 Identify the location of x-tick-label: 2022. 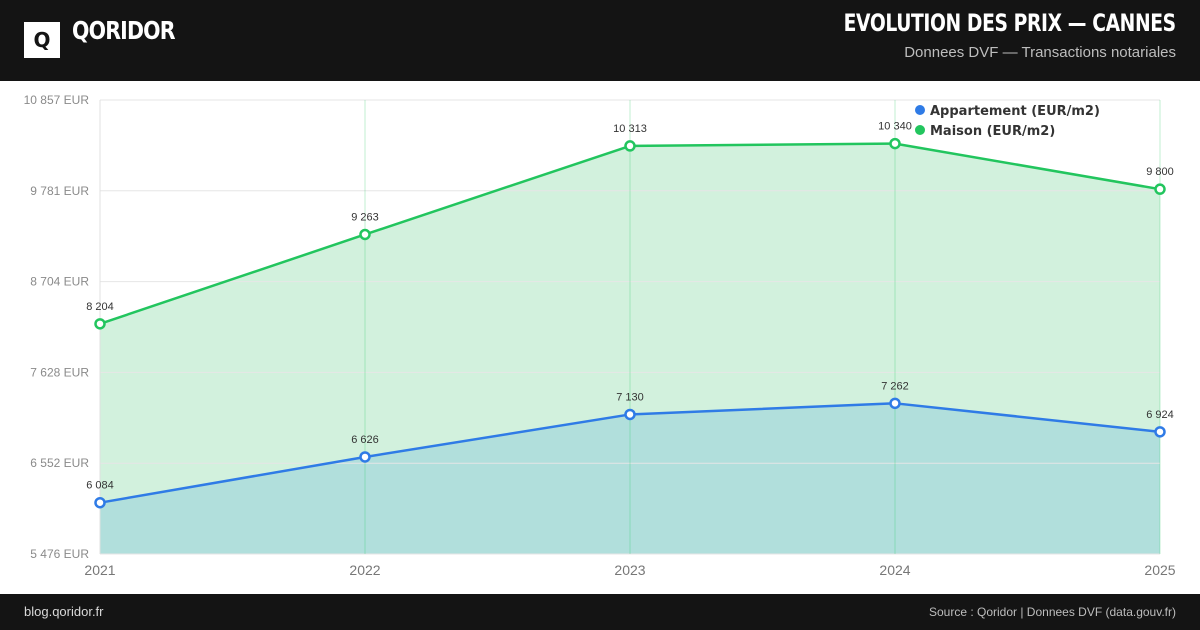
(364, 570).